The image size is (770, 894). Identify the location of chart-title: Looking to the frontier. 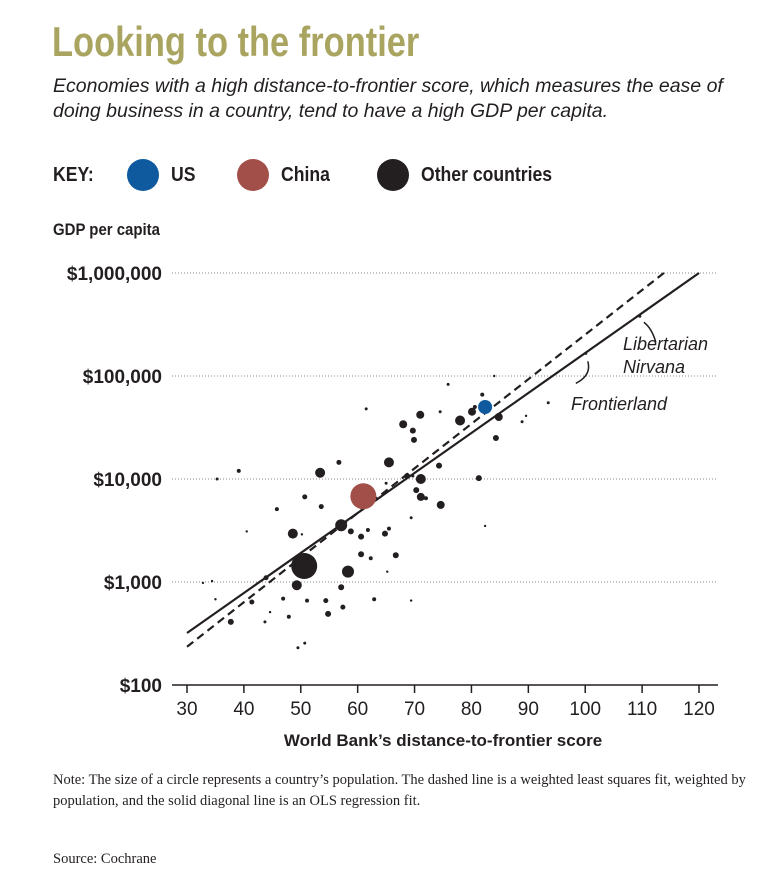
(236, 41).